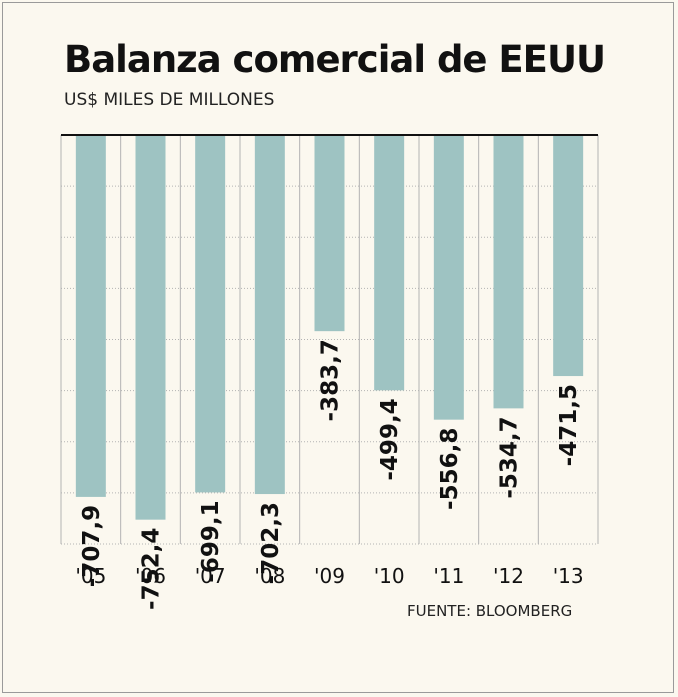 This screenshot has width=678, height=697. What do you see at coordinates (450, 469) in the screenshot?
I see `data-label: -556,8` at bounding box center [450, 469].